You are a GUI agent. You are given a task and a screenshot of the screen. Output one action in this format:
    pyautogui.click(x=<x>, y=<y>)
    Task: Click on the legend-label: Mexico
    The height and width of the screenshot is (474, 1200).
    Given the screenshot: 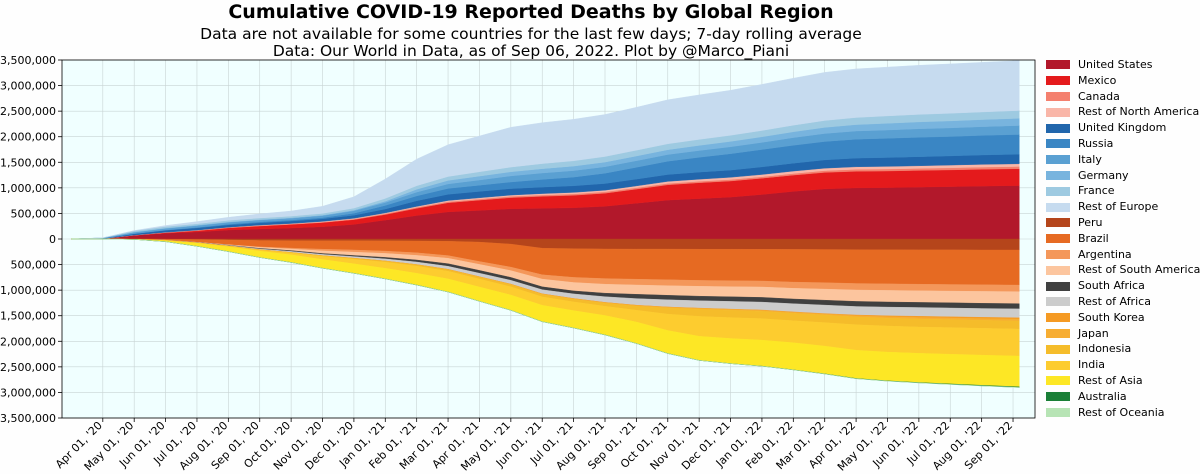 What is the action you would take?
    pyautogui.click(x=1097, y=80)
    